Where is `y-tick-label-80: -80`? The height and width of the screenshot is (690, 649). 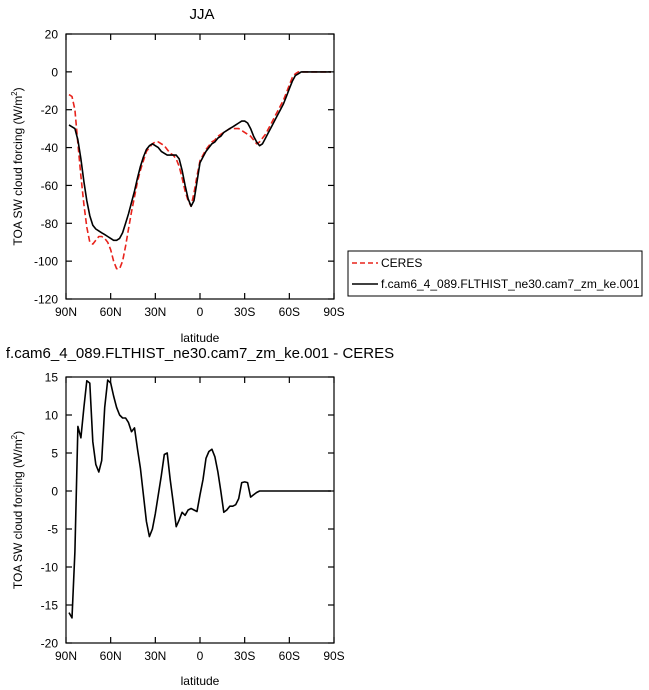
y-tick-label-80: -80 is located at coordinates (50, 224).